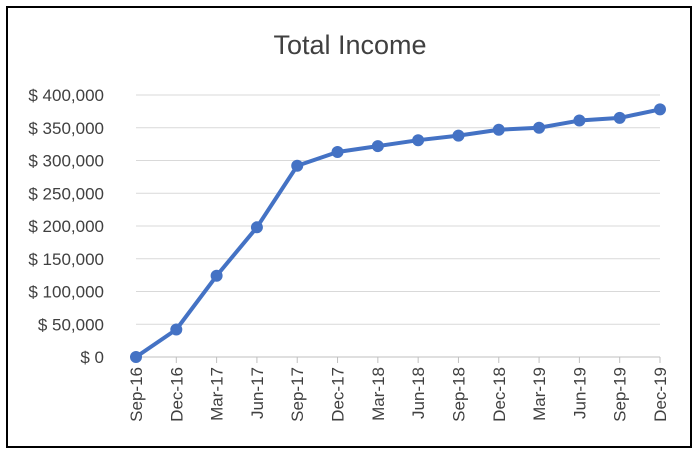 Image resolution: width=700 pixels, height=456 pixels. Describe the element at coordinates (66, 193) in the screenshot. I see `y-tick-label: $ 250,000` at that location.